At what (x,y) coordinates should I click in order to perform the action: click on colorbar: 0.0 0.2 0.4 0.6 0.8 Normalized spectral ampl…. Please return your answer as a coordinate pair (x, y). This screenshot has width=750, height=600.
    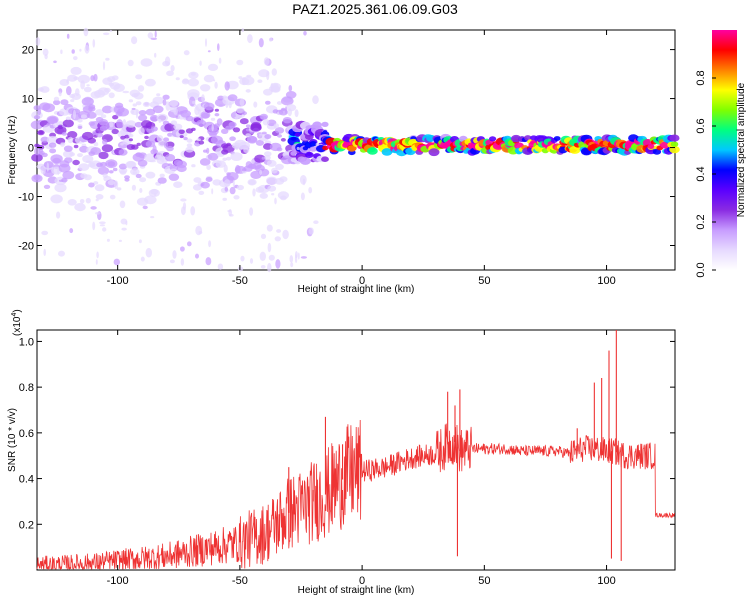
    Looking at the image, I should click on (721, 154).